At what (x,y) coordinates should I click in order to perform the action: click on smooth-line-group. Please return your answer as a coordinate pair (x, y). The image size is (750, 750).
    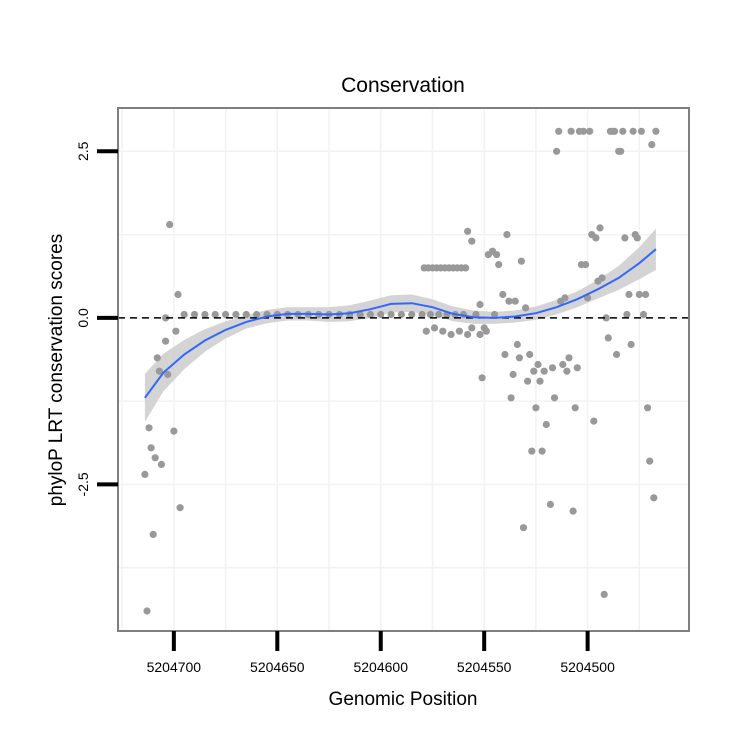
    Looking at the image, I should click on (400, 323).